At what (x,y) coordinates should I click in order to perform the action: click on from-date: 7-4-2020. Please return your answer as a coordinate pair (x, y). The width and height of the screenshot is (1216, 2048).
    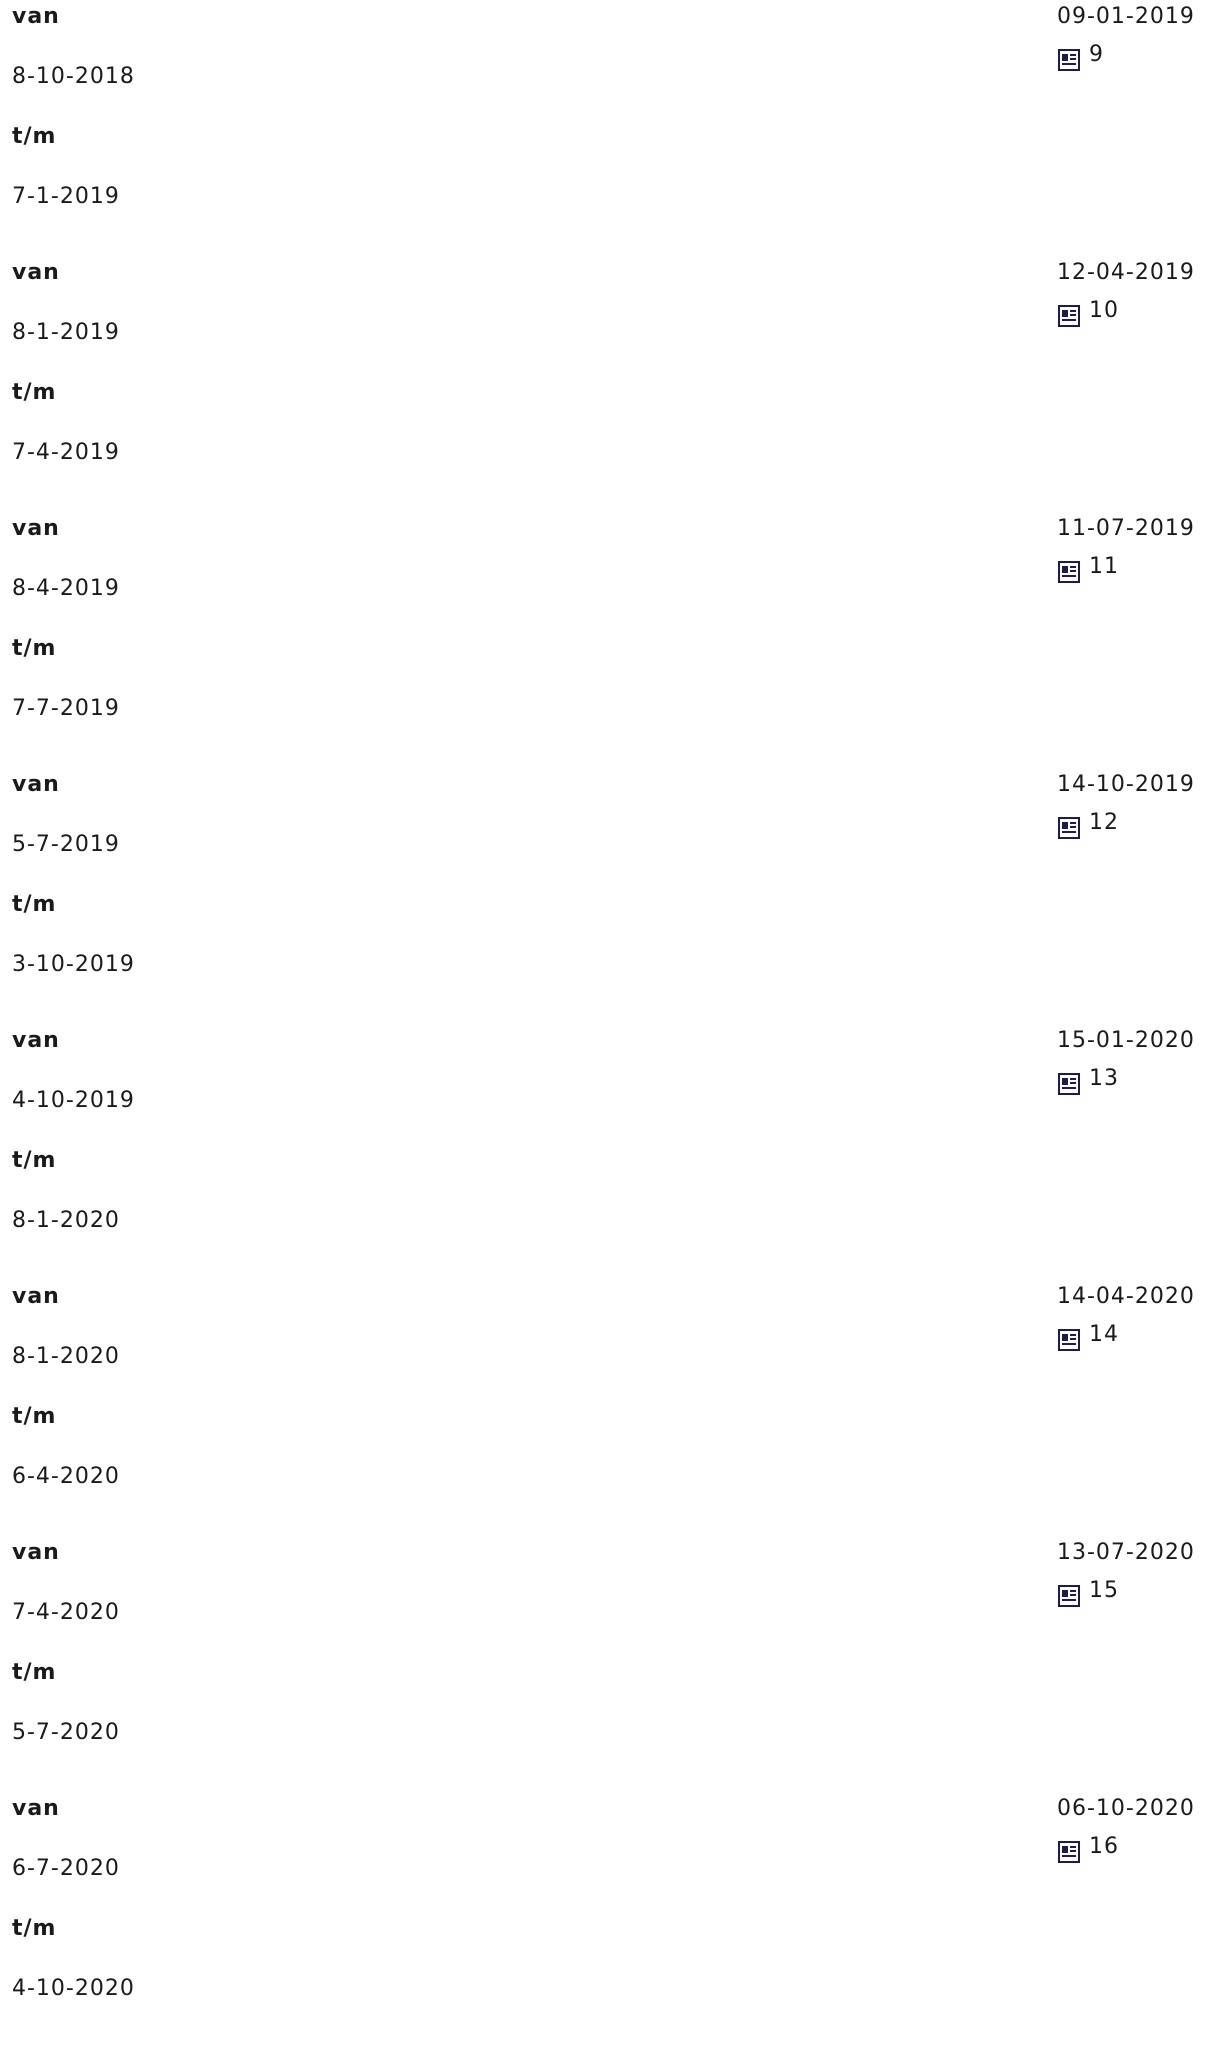
    Looking at the image, I should click on (66, 1612).